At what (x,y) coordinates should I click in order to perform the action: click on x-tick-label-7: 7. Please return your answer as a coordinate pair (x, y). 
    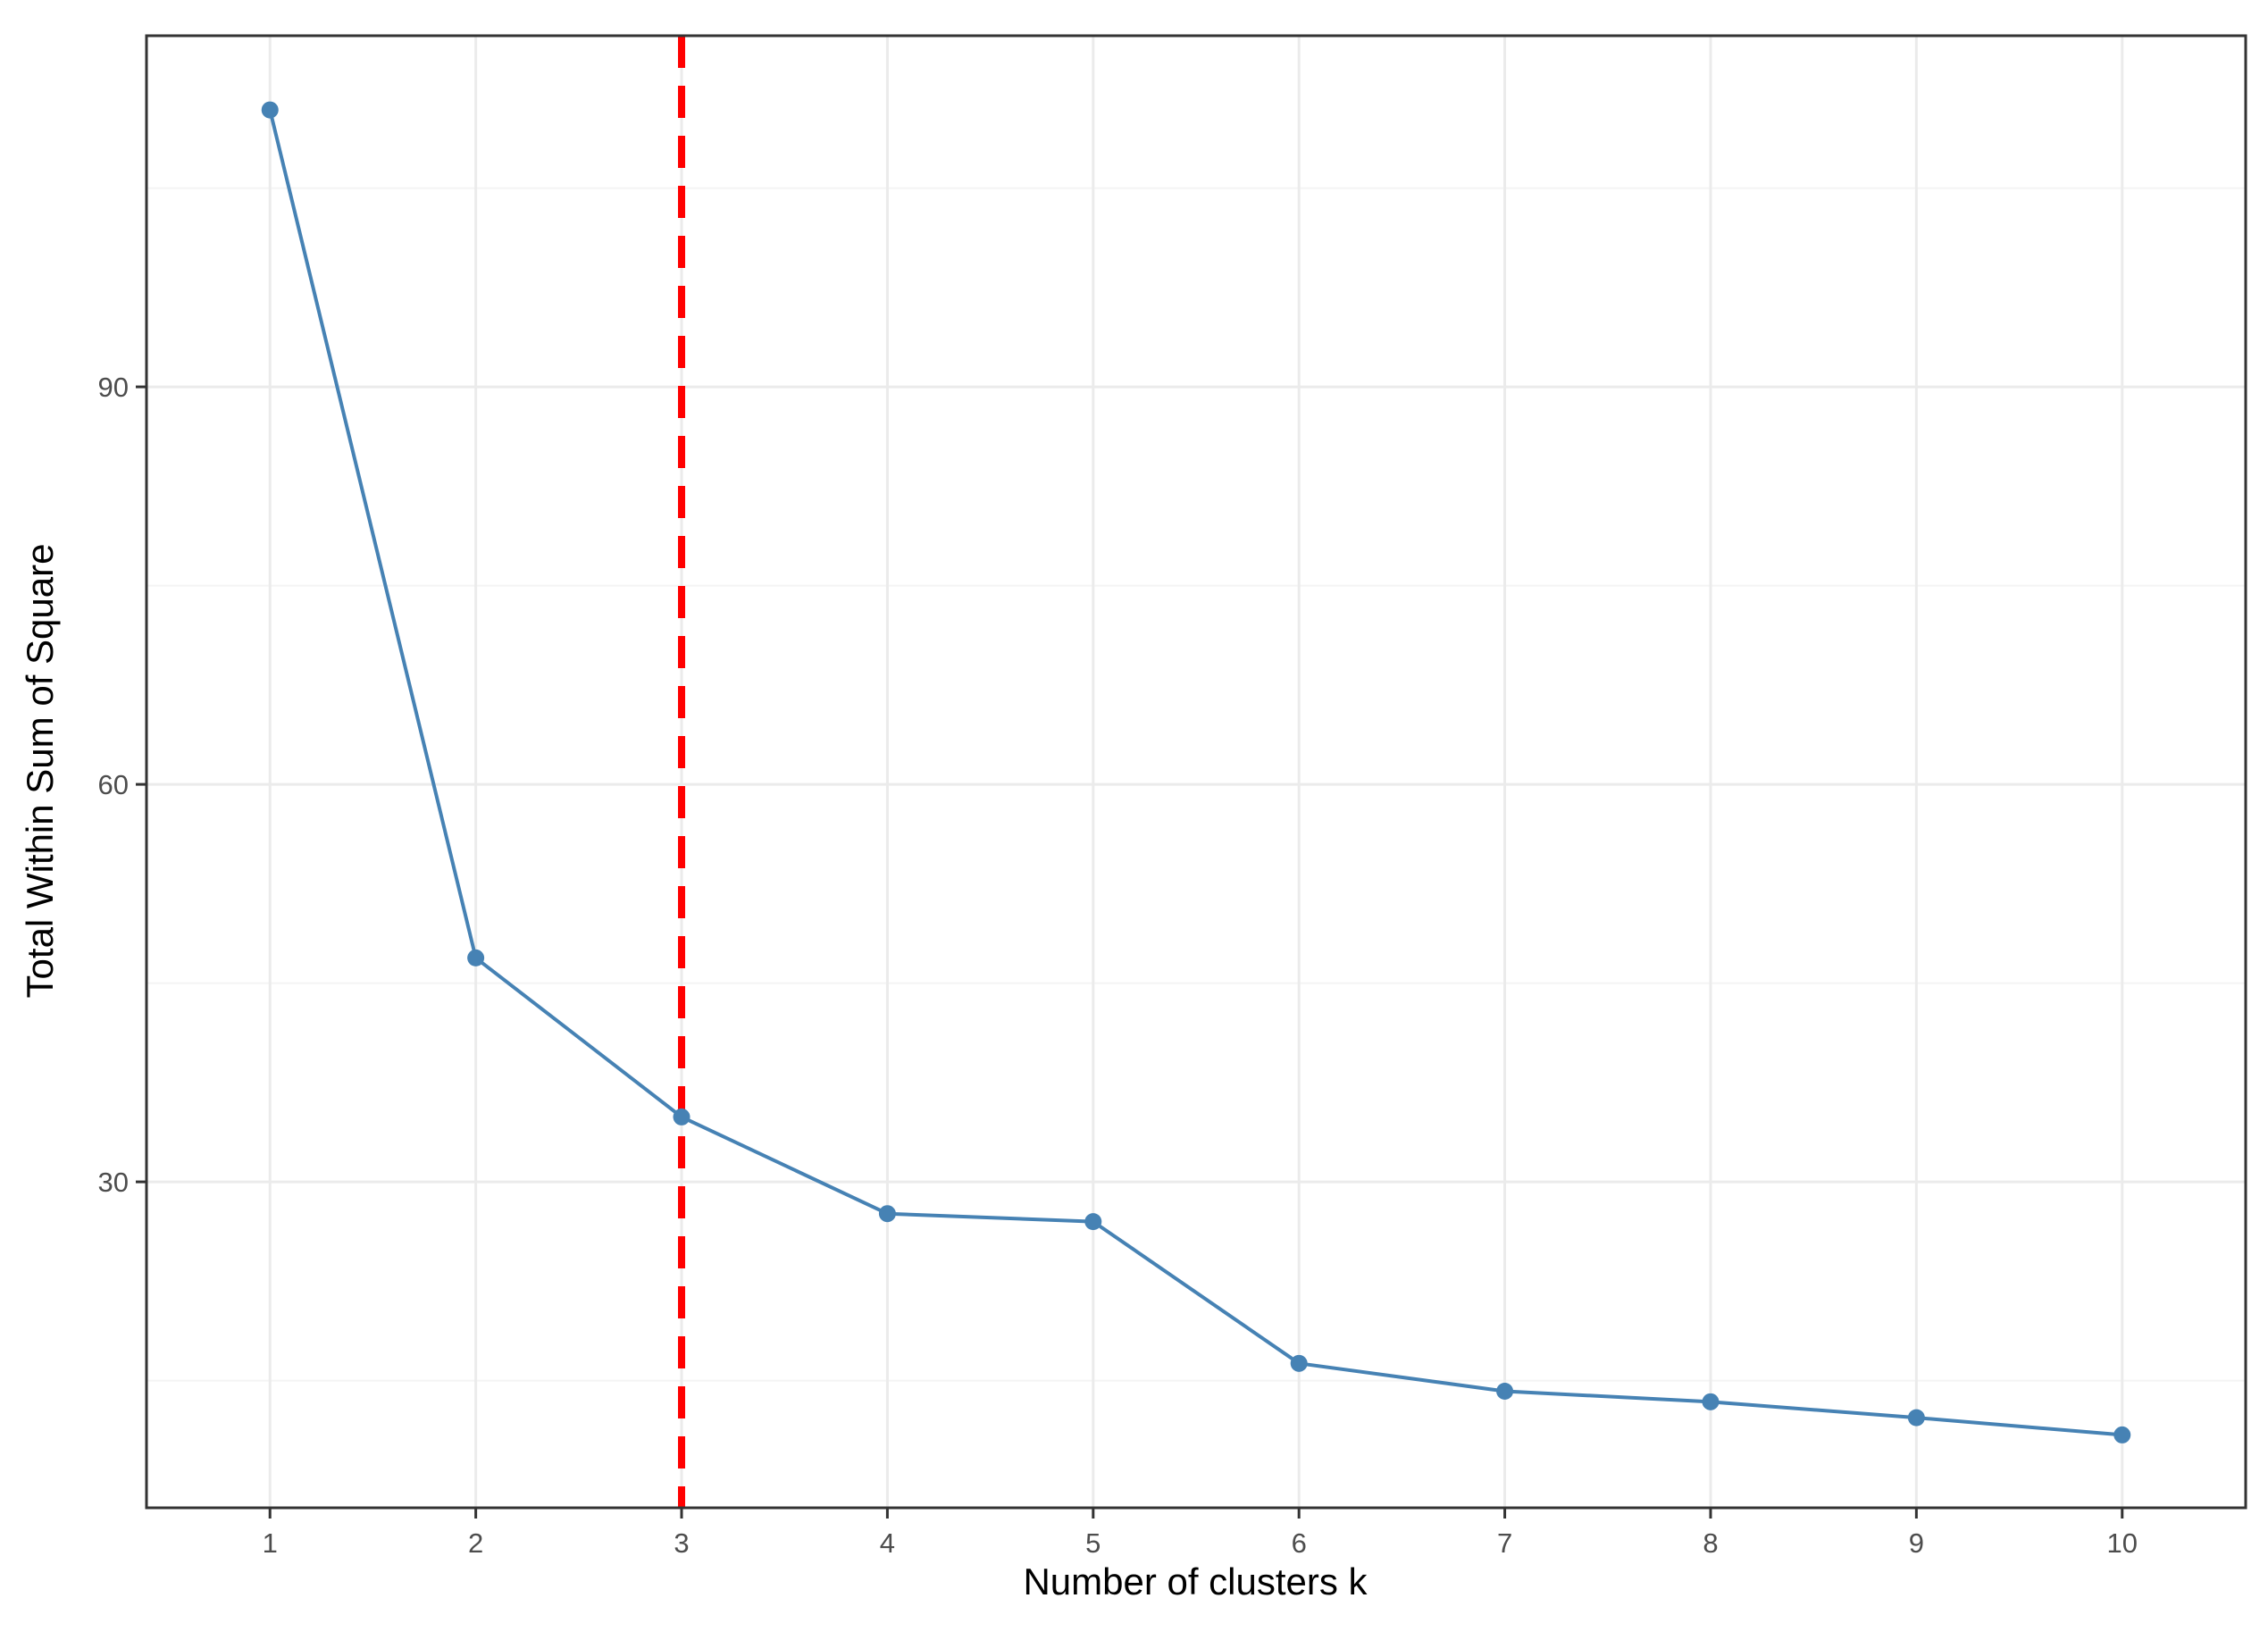
    Looking at the image, I should click on (1504, 1543).